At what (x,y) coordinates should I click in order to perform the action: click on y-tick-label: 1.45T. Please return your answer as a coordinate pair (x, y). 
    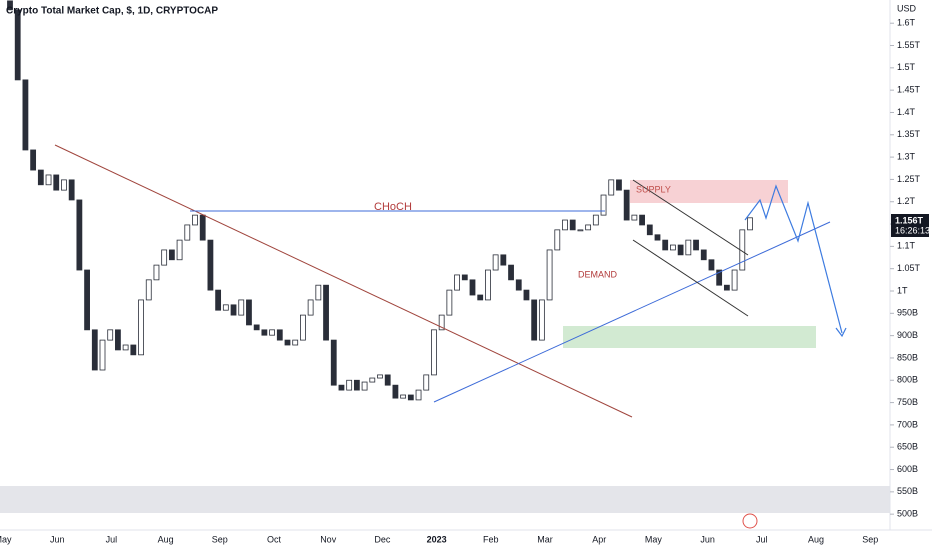
    Looking at the image, I should click on (909, 90).